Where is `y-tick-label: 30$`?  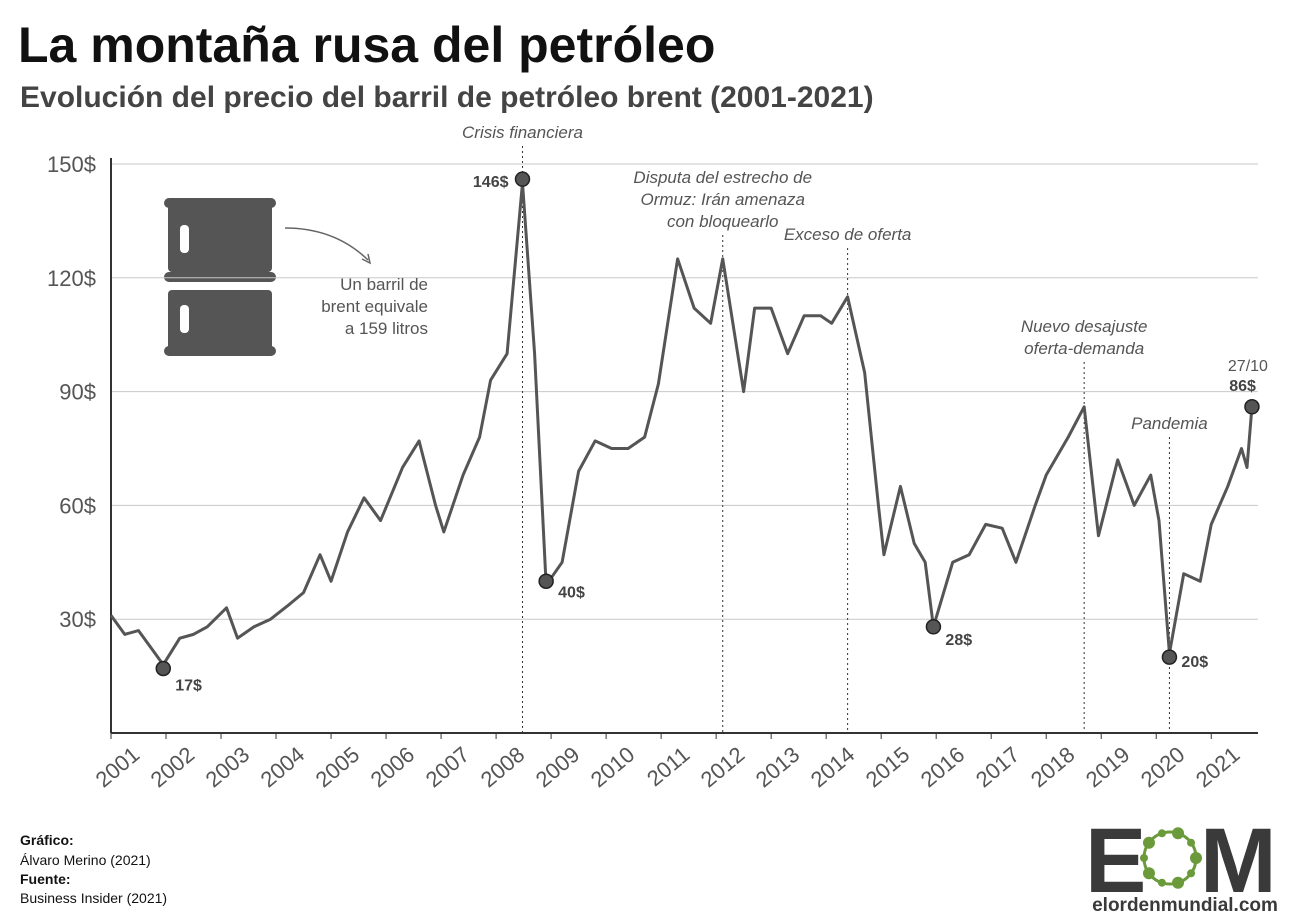 y-tick-label: 30$ is located at coordinates (77, 619).